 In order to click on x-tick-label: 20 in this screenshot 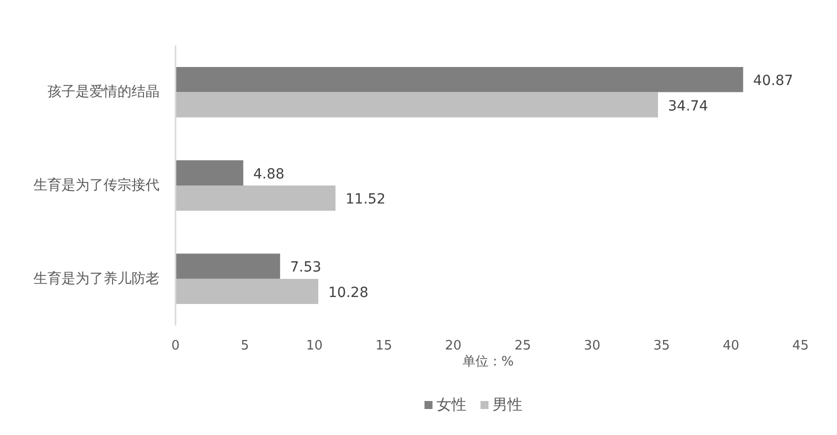, I will do `click(453, 346)`.